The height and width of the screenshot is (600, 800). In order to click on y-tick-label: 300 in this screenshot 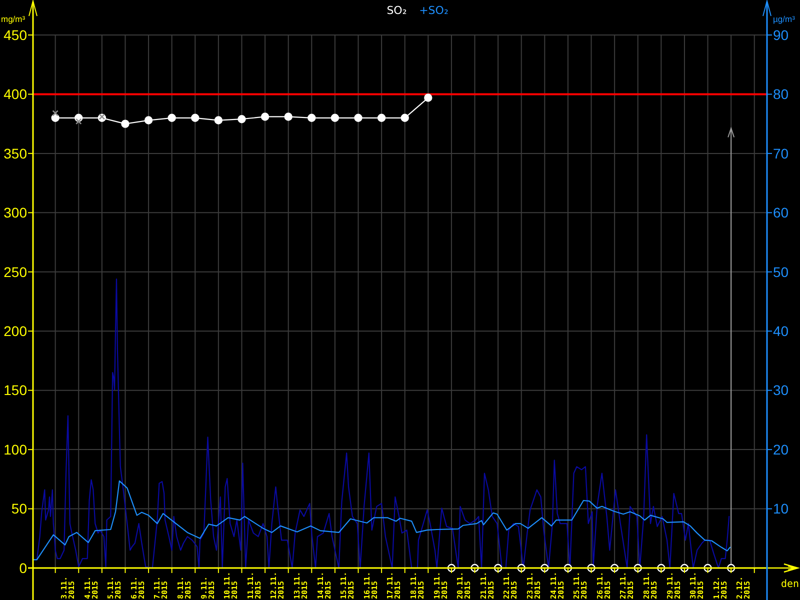, I will do `click(16, 212)`.